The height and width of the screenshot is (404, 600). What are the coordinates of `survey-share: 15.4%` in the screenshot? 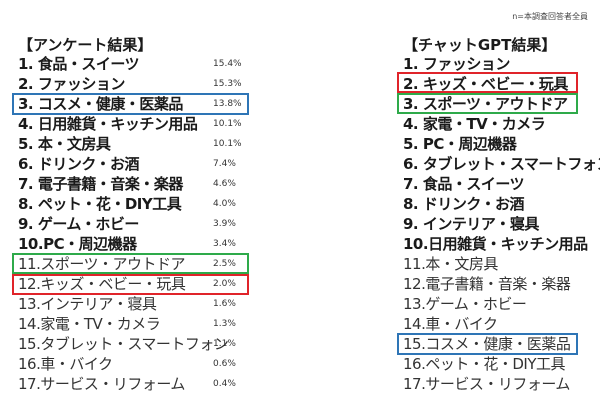 It's located at (227, 64).